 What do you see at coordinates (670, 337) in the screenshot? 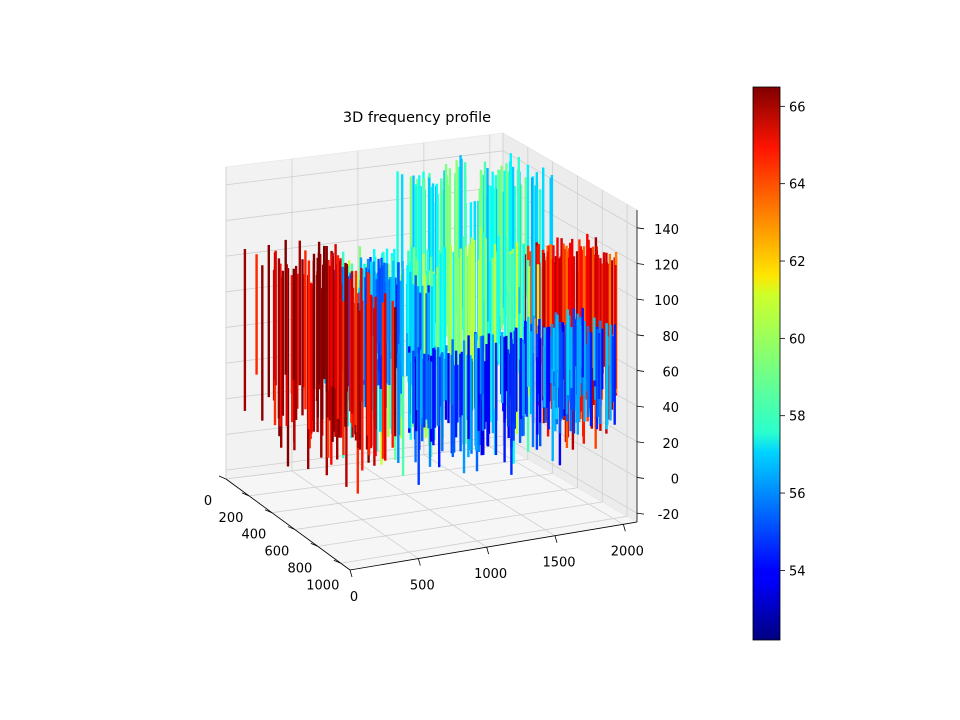
I see `z-tick-label: 80` at bounding box center [670, 337].